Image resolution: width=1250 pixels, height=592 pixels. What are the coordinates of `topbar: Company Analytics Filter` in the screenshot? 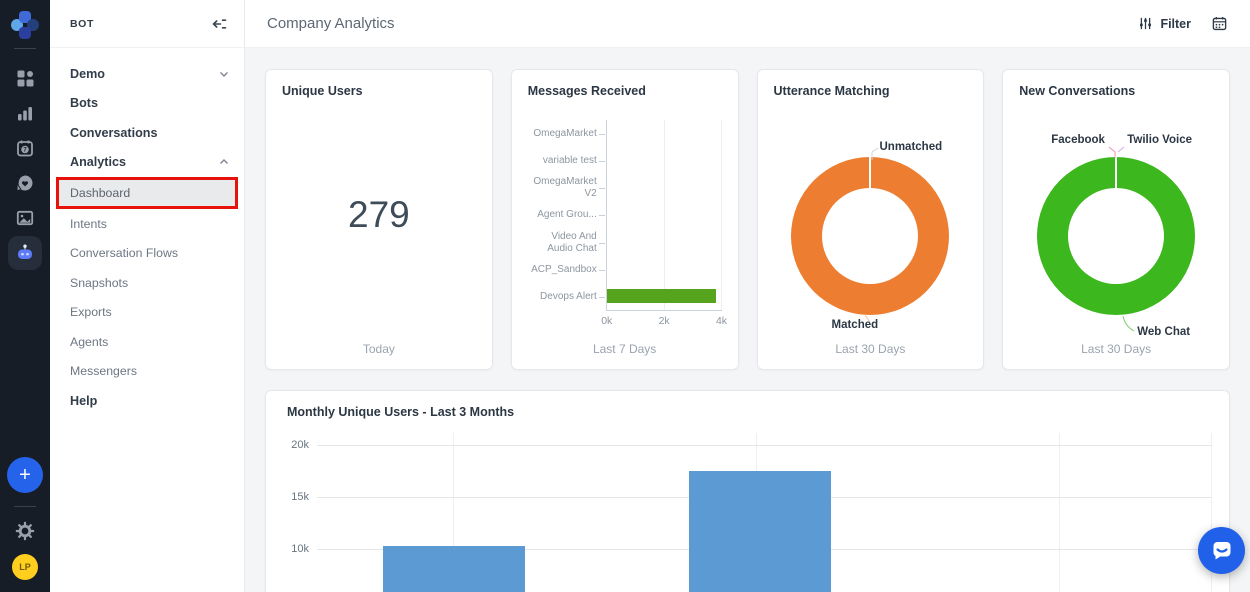 It's located at (747, 24).